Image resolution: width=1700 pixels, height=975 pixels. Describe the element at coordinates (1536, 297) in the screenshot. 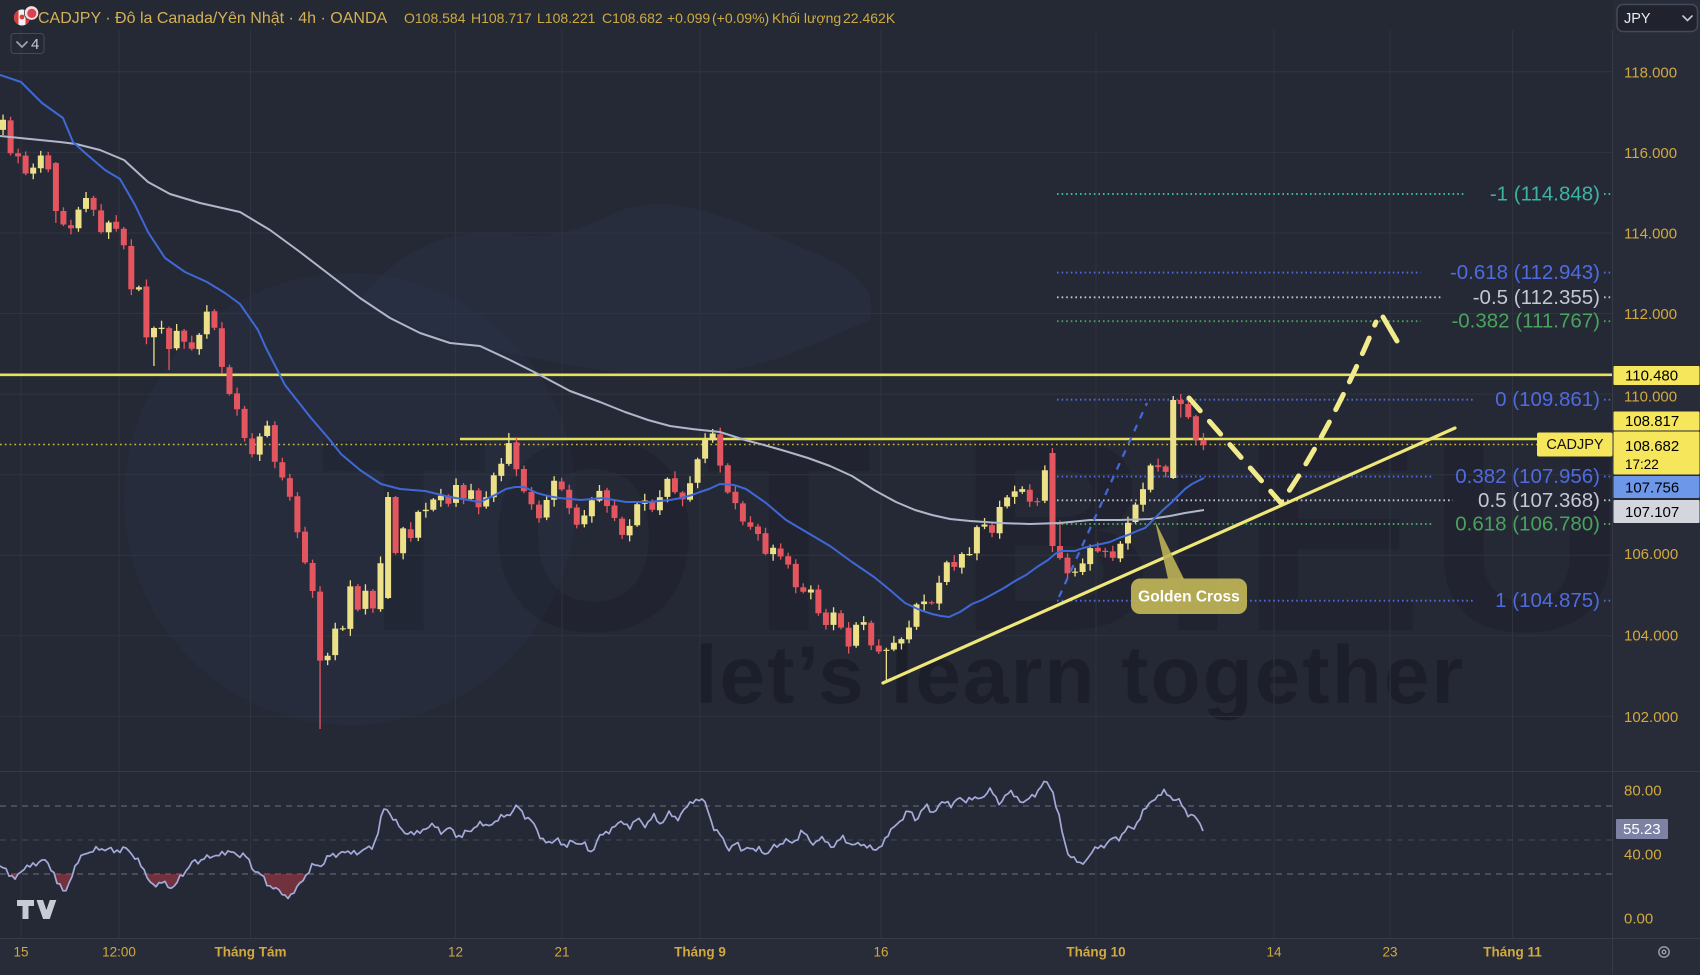

I see `svg-text: -0.5 (112.355)` at that location.